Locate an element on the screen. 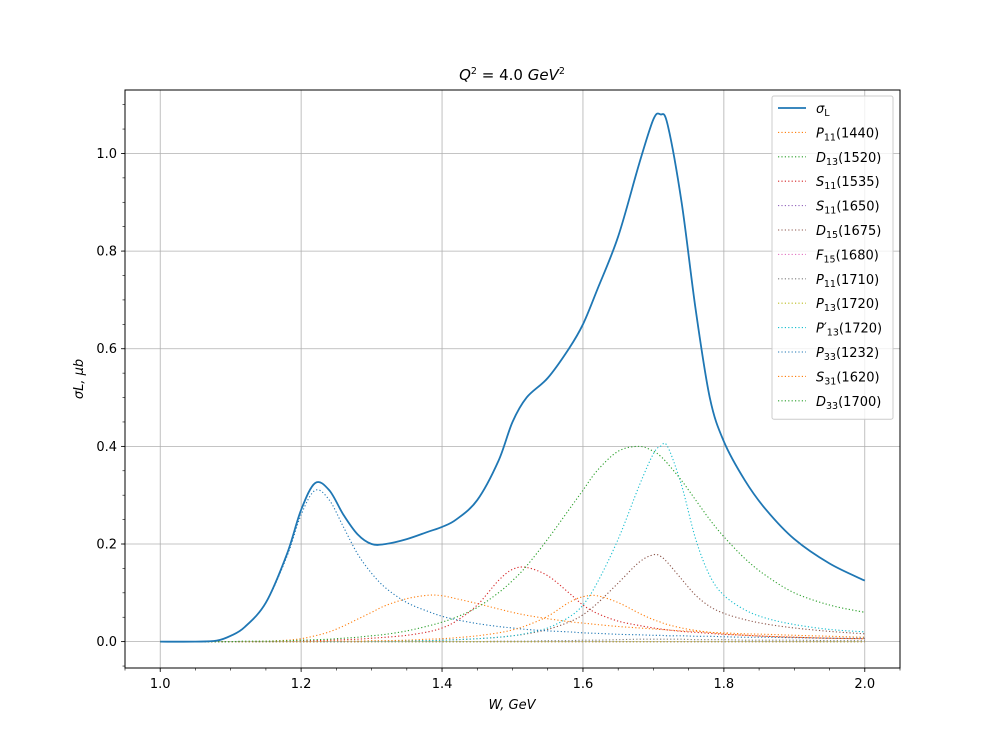 The image size is (1000, 750). series-line-p33-1232- is located at coordinates (512, 566).